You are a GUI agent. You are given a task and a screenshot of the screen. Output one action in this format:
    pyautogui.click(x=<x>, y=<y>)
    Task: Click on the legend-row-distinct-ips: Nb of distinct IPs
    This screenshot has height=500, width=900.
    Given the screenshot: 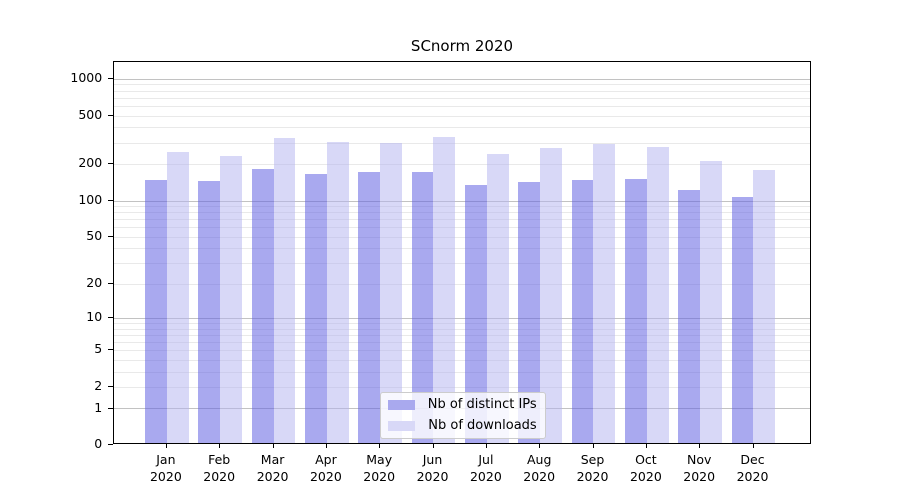 What is the action you would take?
    pyautogui.click(x=462, y=405)
    